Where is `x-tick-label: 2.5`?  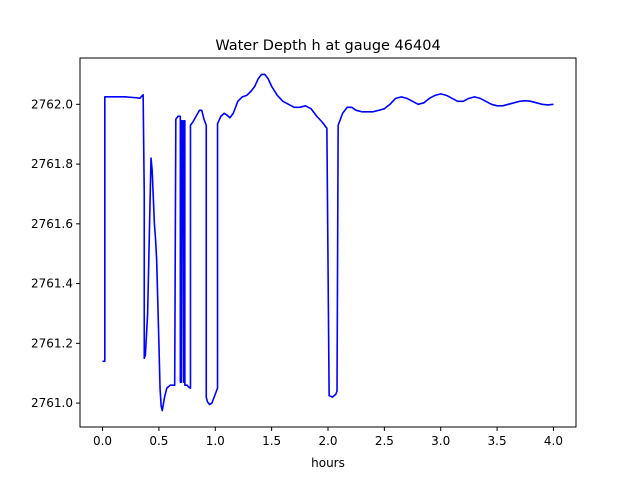 x-tick-label: 2.5 is located at coordinates (384, 441).